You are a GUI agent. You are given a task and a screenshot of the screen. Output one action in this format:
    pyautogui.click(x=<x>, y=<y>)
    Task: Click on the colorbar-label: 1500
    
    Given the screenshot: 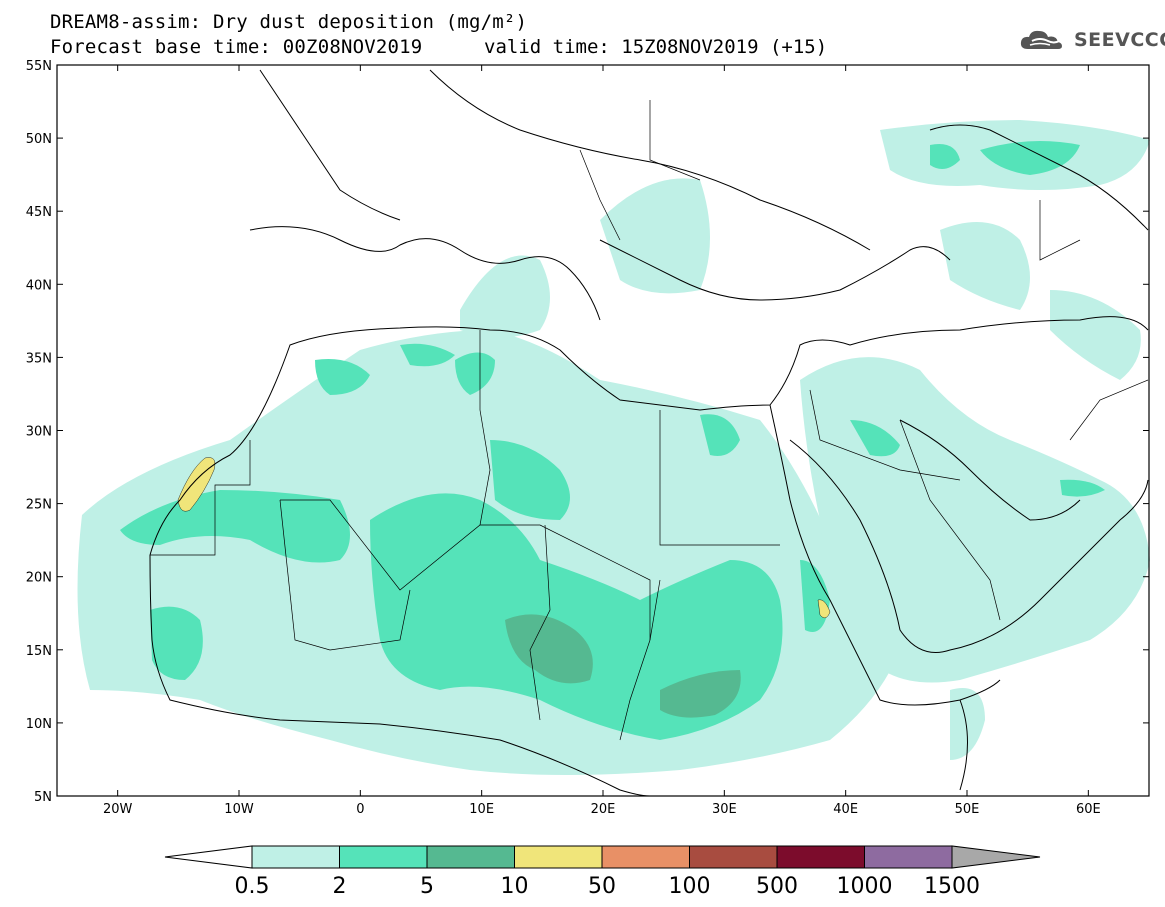 What is the action you would take?
    pyautogui.click(x=952, y=886)
    